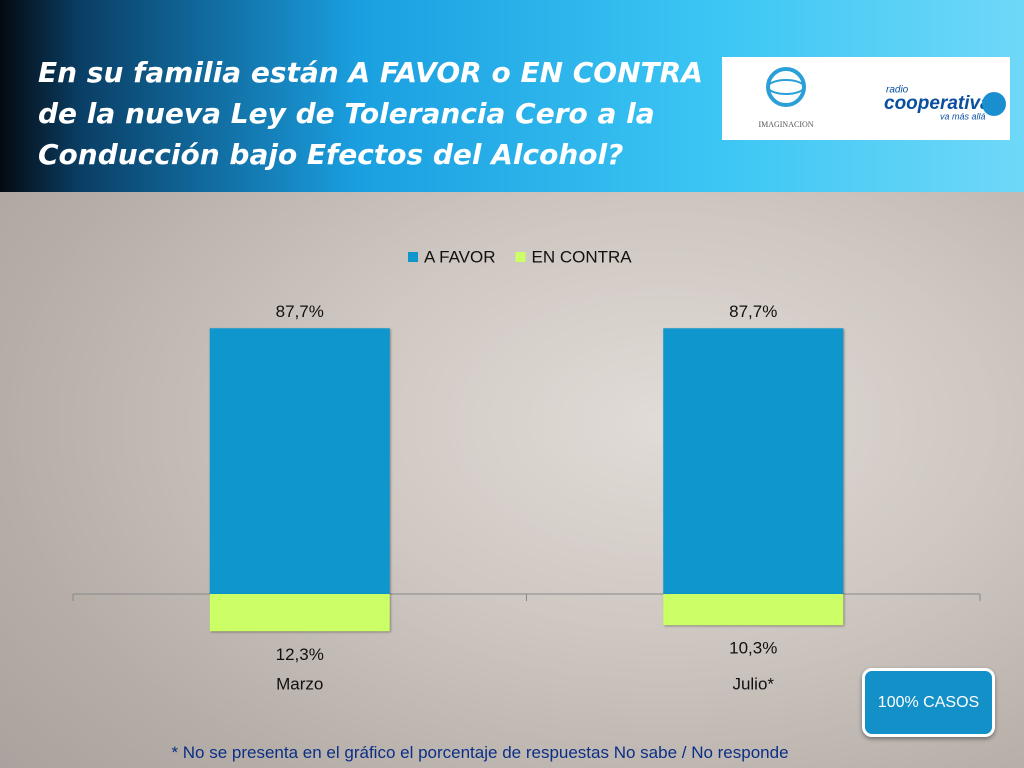  What do you see at coordinates (582, 256) in the screenshot?
I see `legend-label: EN CONTRA` at bounding box center [582, 256].